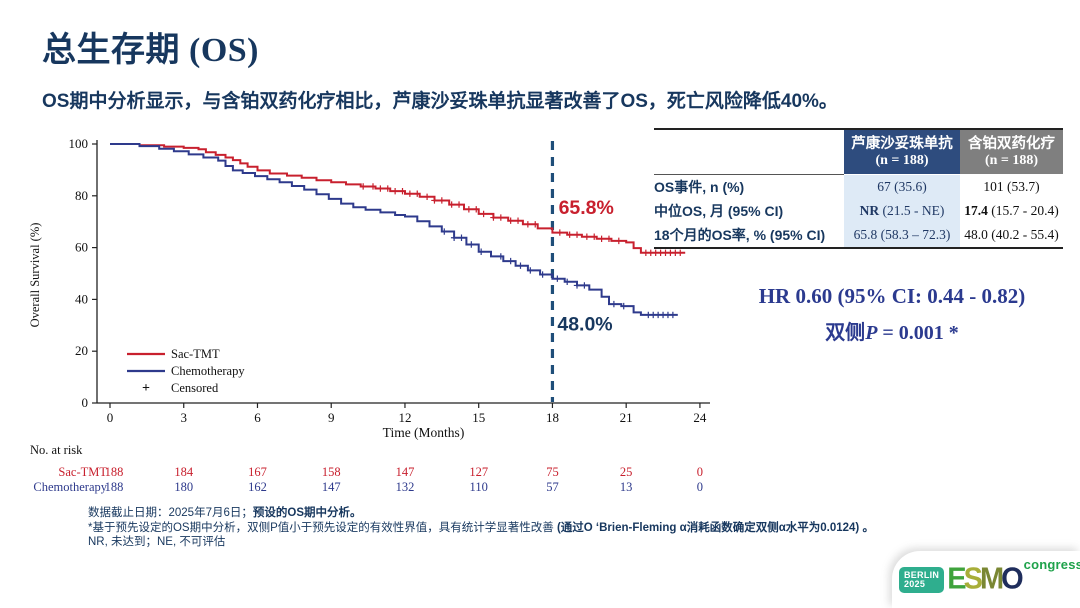 Image resolution: width=1080 pixels, height=608 pixels. What do you see at coordinates (584, 324) in the screenshot?
I see `chemotherapy-rate-label: 48.0%` at bounding box center [584, 324].